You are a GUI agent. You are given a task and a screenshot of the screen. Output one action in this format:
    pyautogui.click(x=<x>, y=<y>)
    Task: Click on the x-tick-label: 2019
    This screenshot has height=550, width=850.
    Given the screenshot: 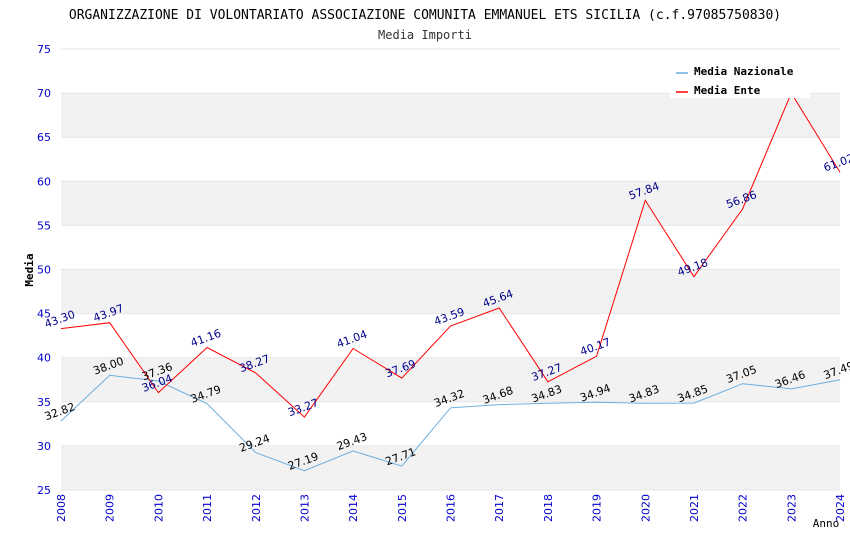 What is the action you would take?
    pyautogui.click(x=597, y=508)
    